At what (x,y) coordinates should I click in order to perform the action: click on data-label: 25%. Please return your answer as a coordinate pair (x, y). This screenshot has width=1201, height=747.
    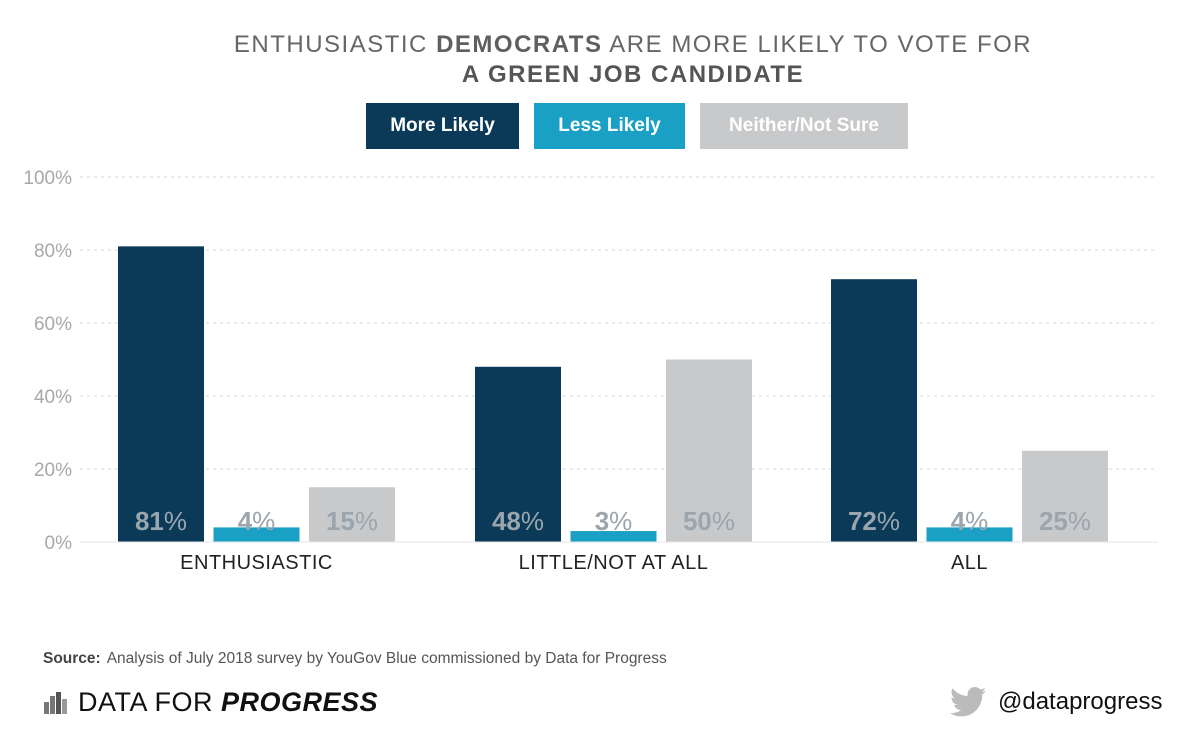
    Looking at the image, I should click on (1065, 521).